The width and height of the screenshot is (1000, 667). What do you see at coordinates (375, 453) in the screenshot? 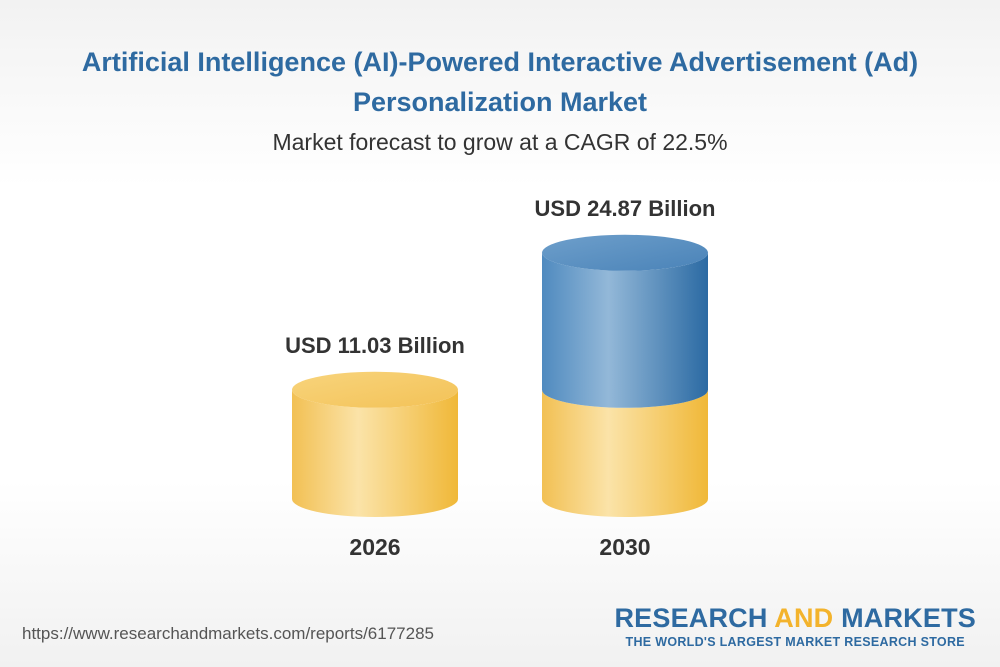
I see `bar-2026` at bounding box center [375, 453].